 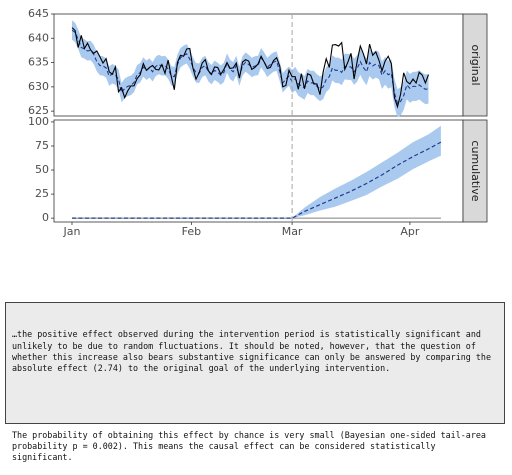 I want to click on y-tick-label: 25, so click(x=42, y=193).